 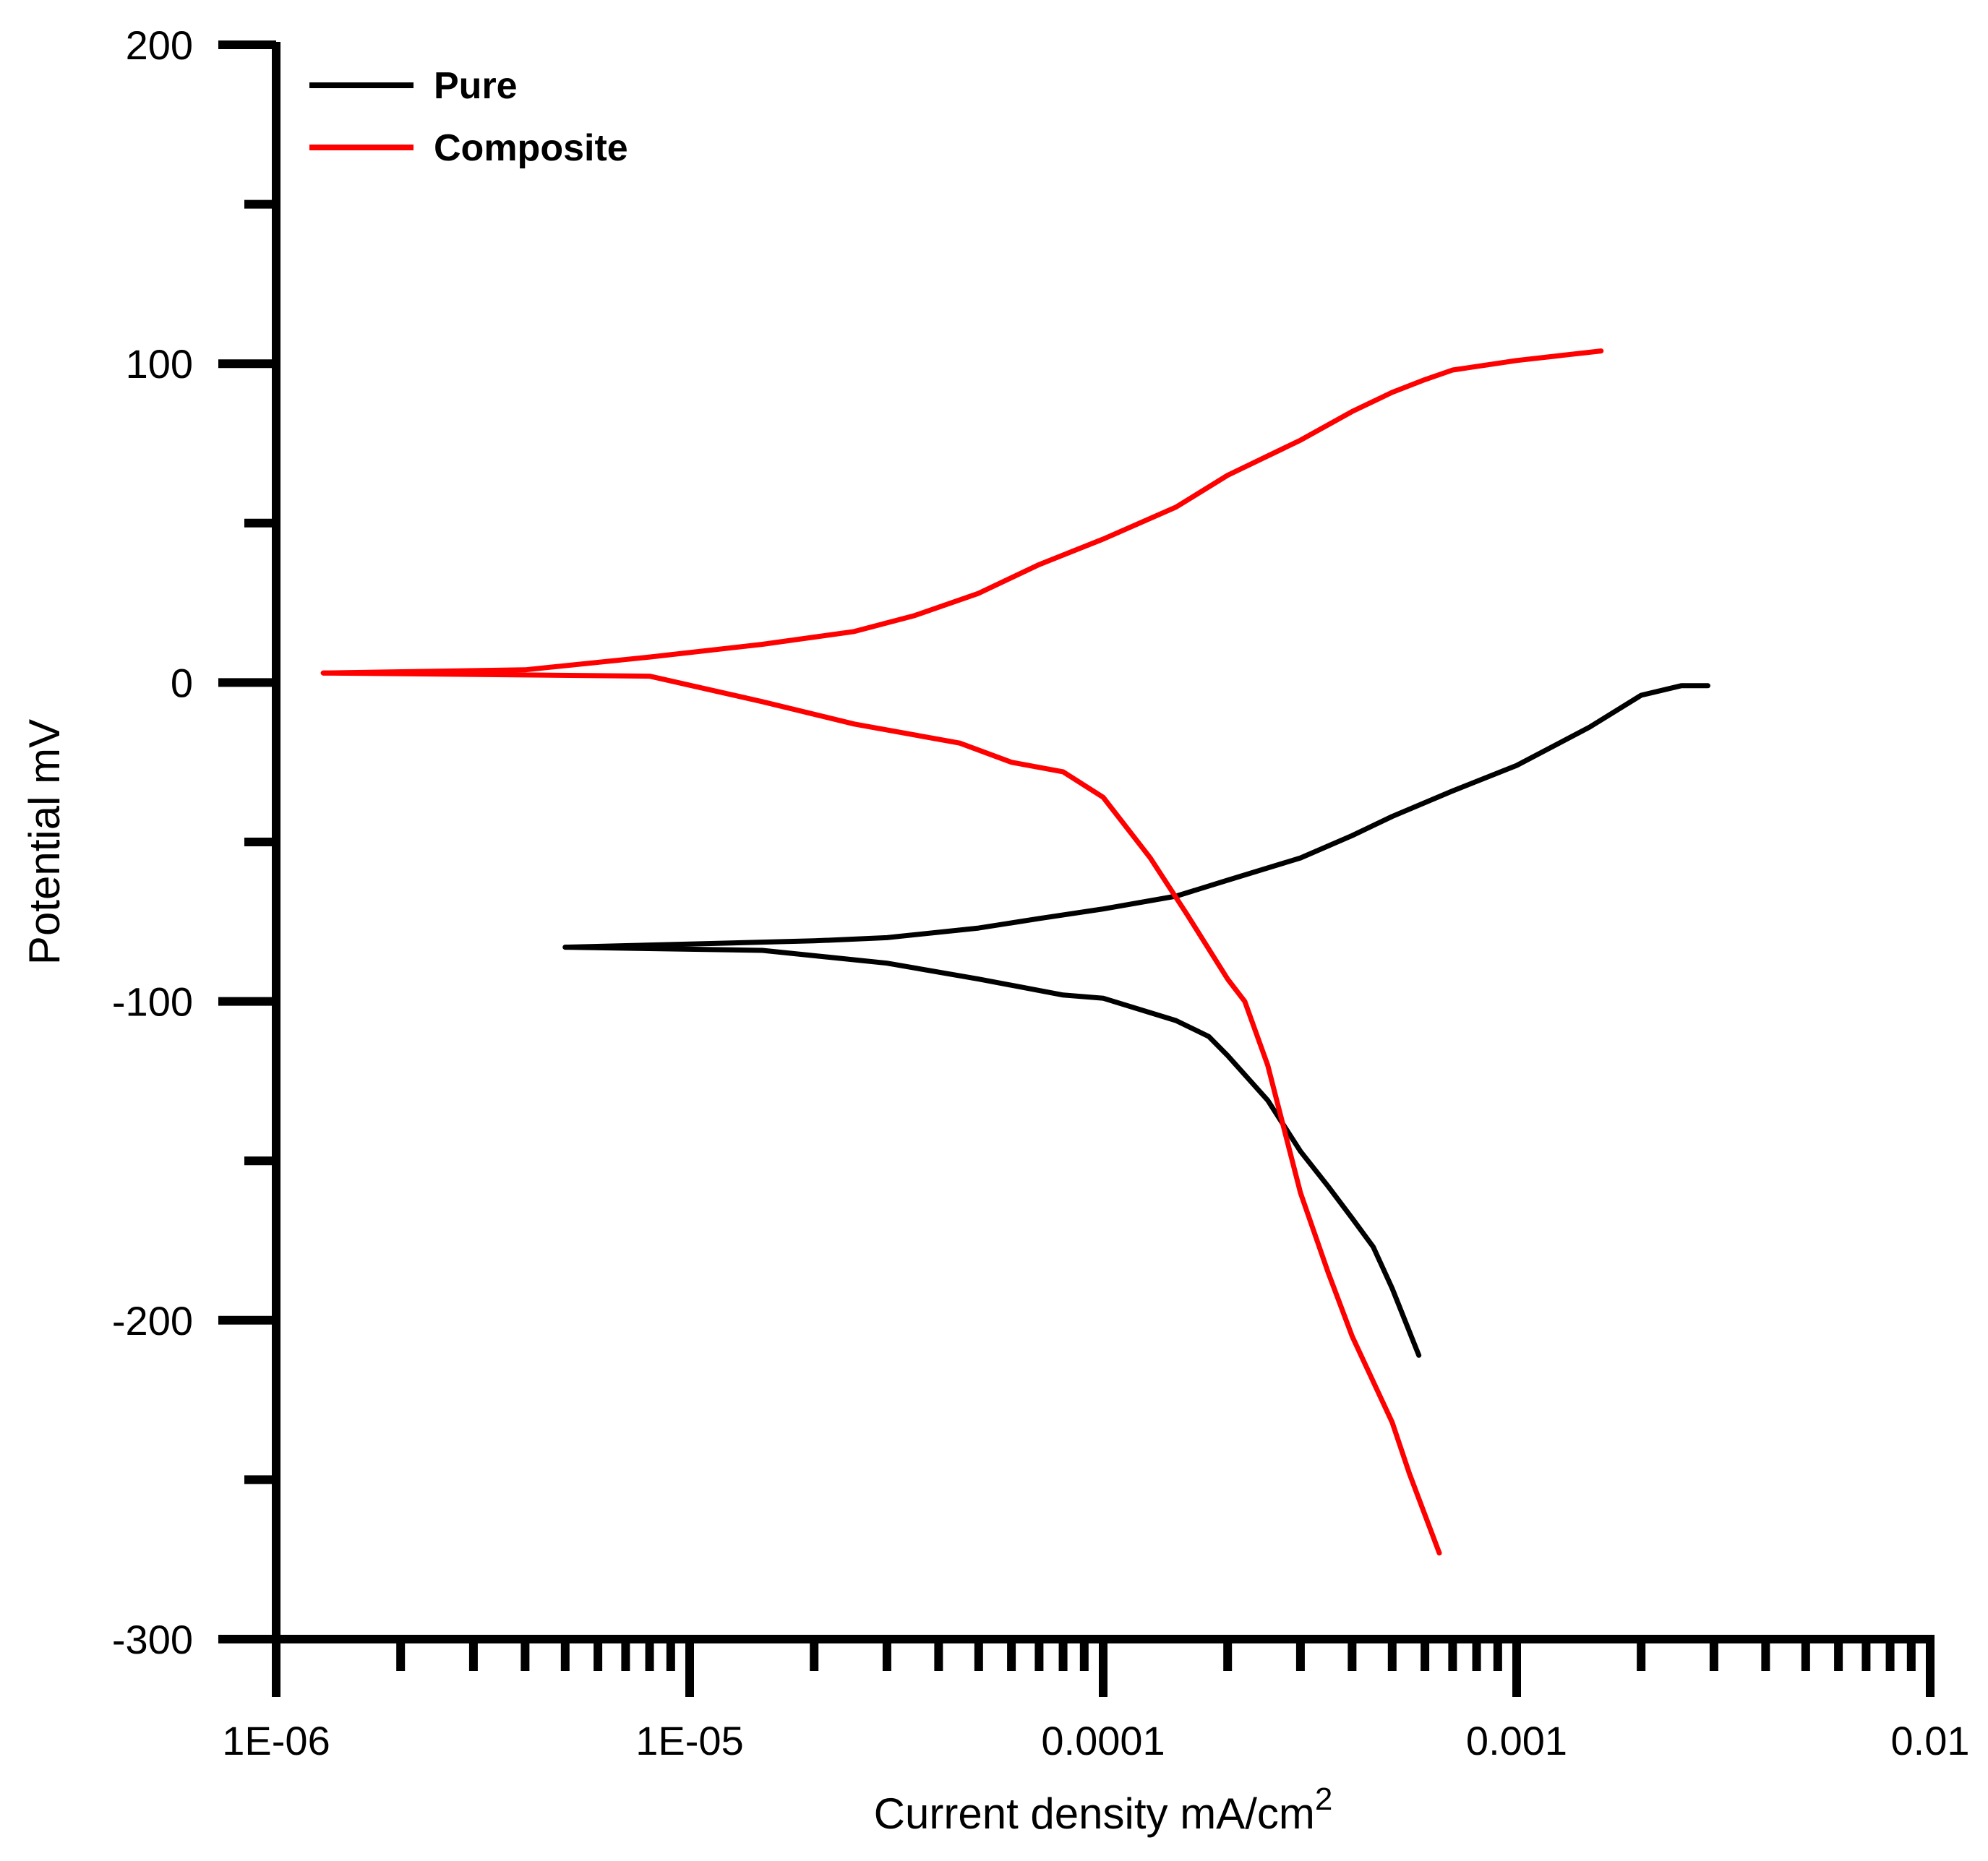 What do you see at coordinates (531, 148) in the screenshot?
I see `legend-label: Composite` at bounding box center [531, 148].